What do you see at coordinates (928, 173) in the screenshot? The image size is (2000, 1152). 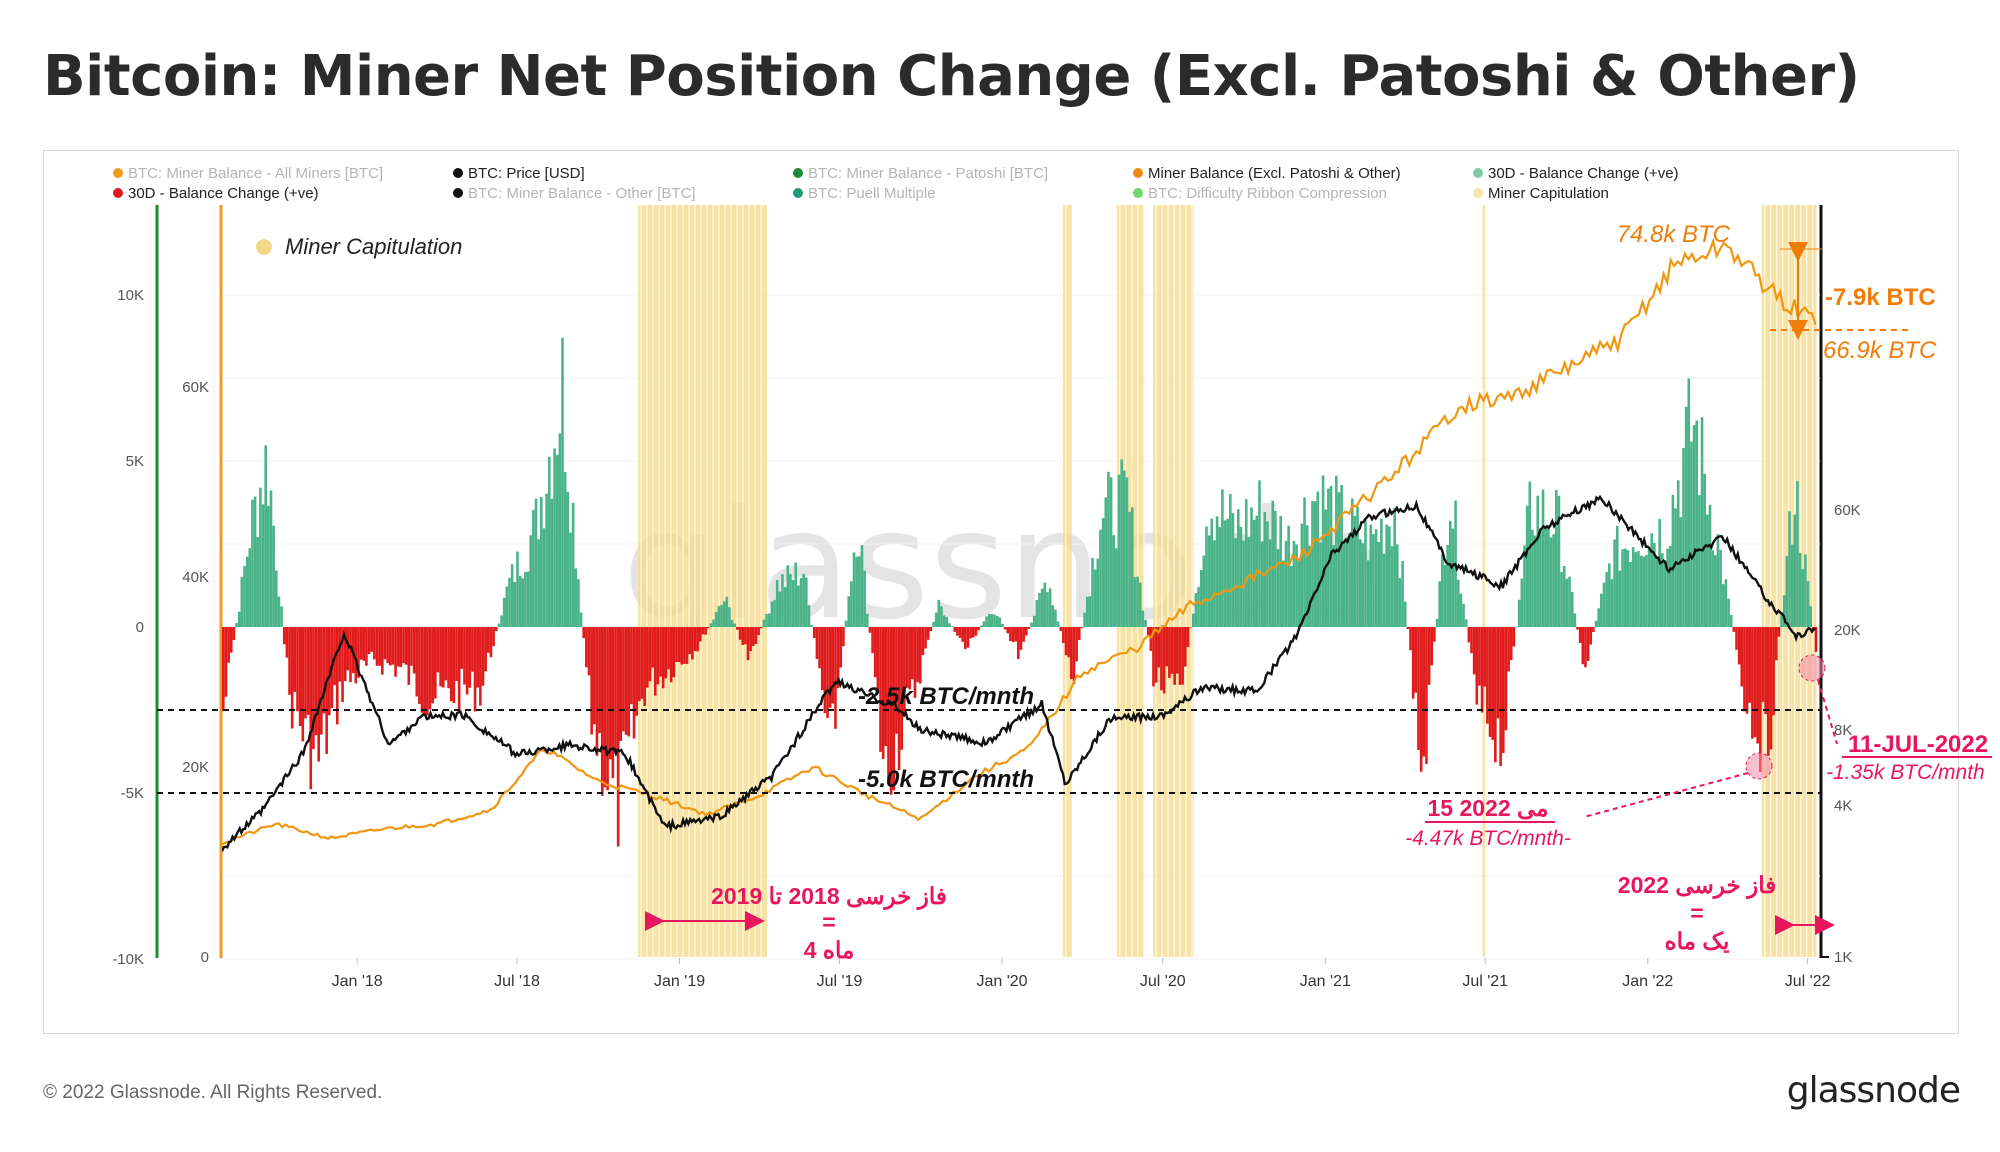 I see `legend-label: BTC: Miner Balance - Patoshi [BTC]` at bounding box center [928, 173].